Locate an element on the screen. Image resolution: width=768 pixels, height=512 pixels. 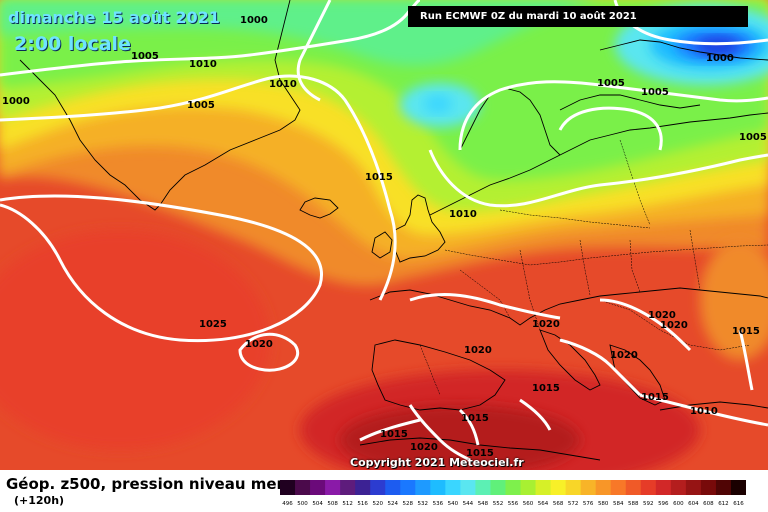
scale-tick-label: 584 is located at coordinates (618, 504).